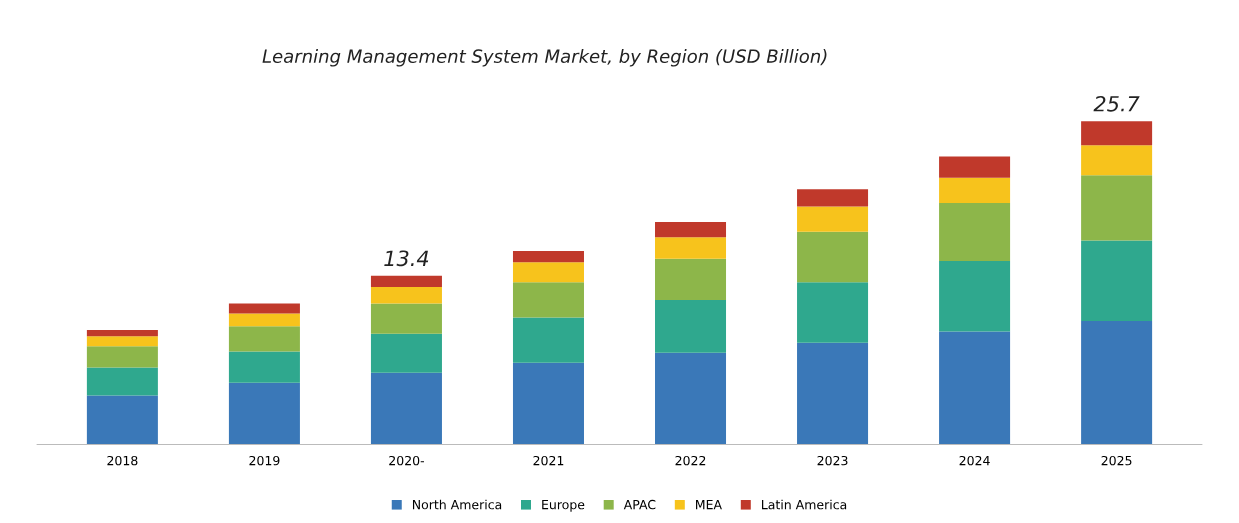 The width and height of the screenshot is (1239, 523). What do you see at coordinates (1116, 103) in the screenshot?
I see `annotation: 25.7` at bounding box center [1116, 103].